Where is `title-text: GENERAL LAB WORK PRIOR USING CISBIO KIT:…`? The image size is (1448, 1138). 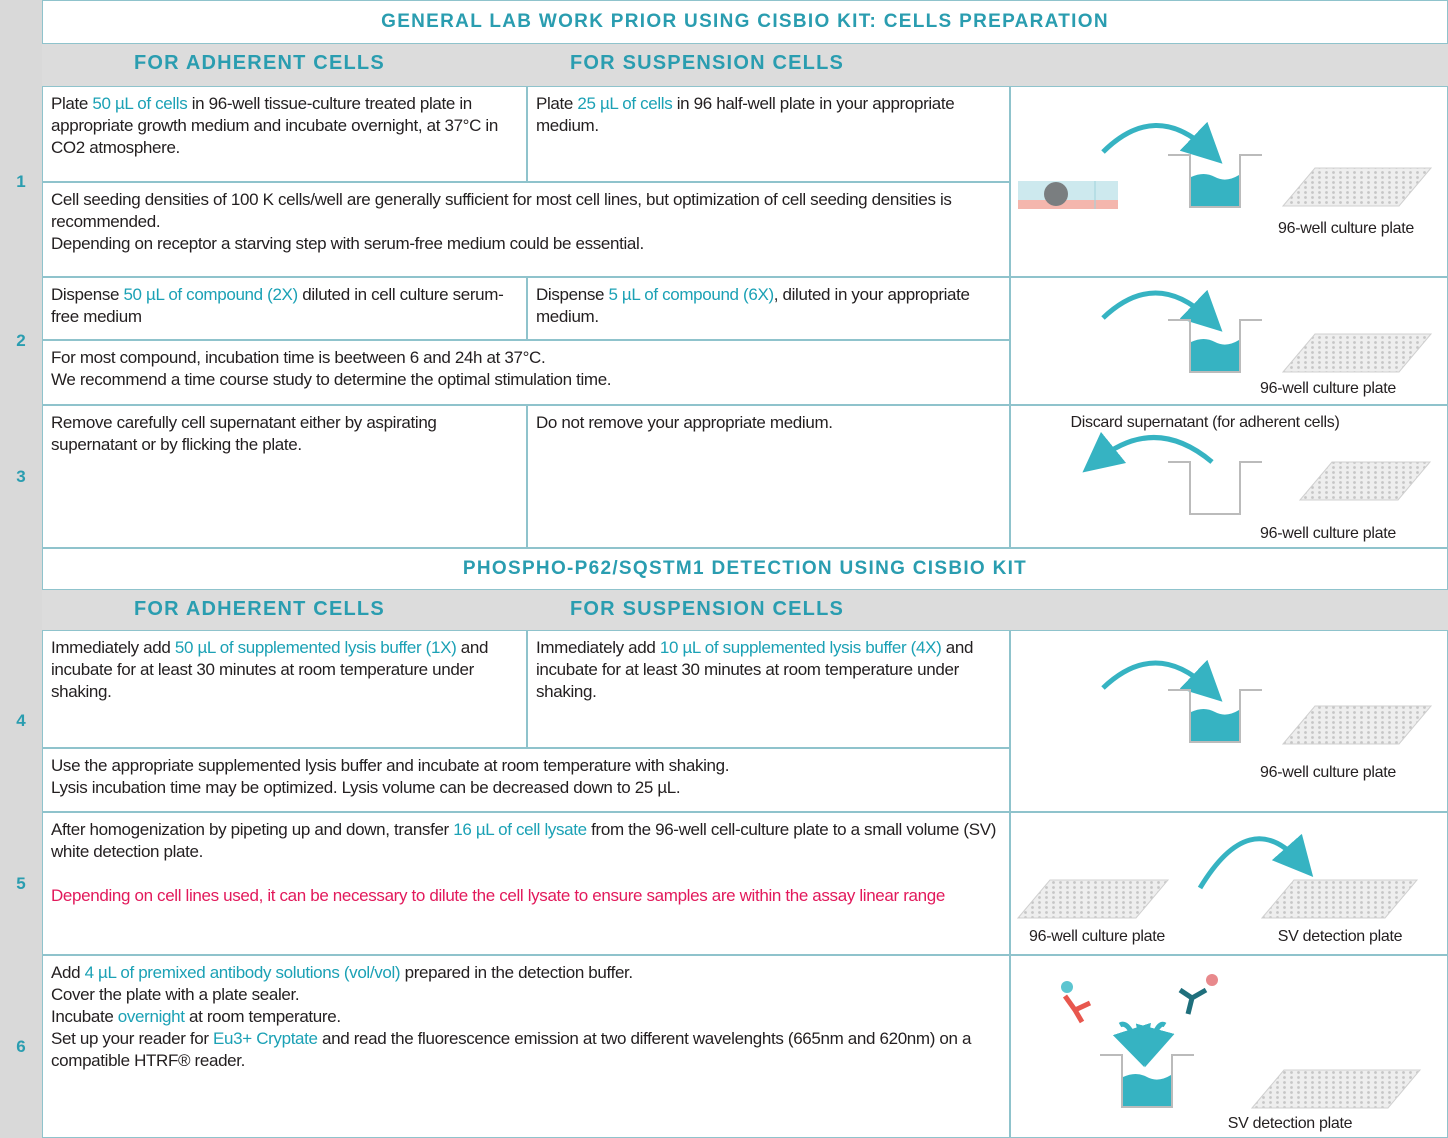
title-text: GENERAL LAB WORK PRIOR USING CISBIO KIT:… is located at coordinates (745, 21).